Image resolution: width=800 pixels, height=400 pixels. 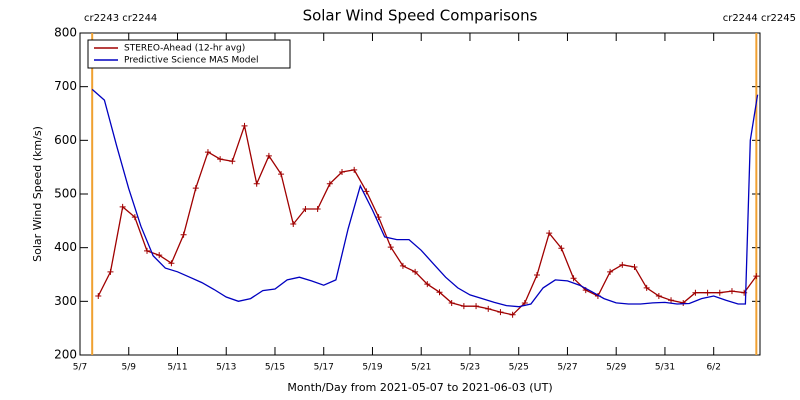 I want to click on x-tick-label: 5/7, so click(x=80, y=368).